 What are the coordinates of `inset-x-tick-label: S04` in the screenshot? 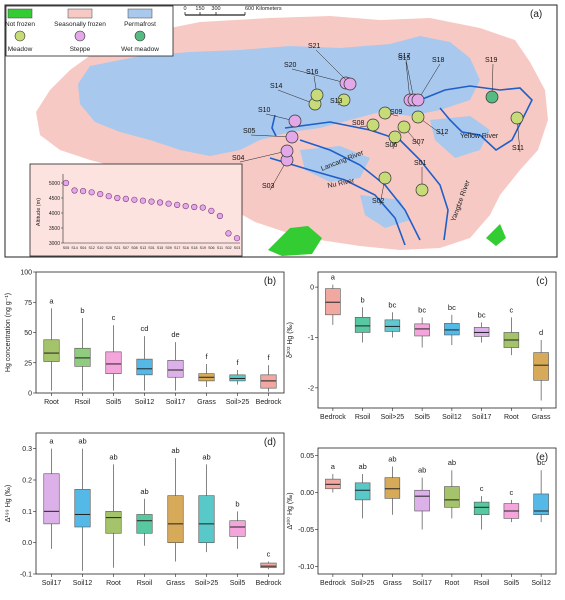 It's located at (83, 248).